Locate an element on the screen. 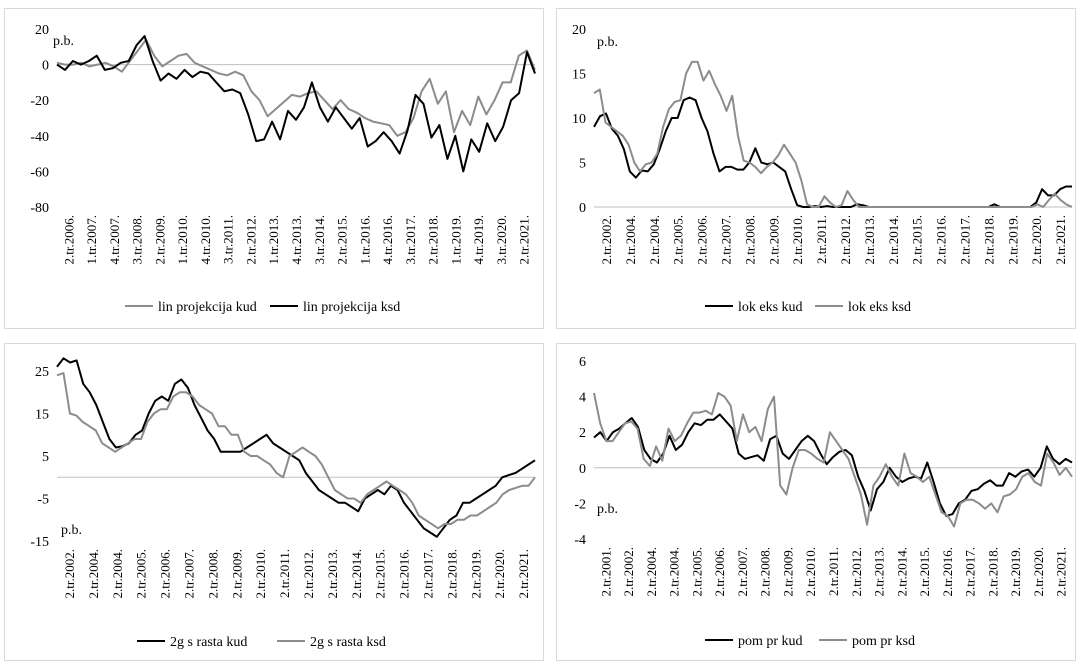 This screenshot has height=666, width=1081. x-tick-label: 4.tr.2016. is located at coordinates (387, 239).